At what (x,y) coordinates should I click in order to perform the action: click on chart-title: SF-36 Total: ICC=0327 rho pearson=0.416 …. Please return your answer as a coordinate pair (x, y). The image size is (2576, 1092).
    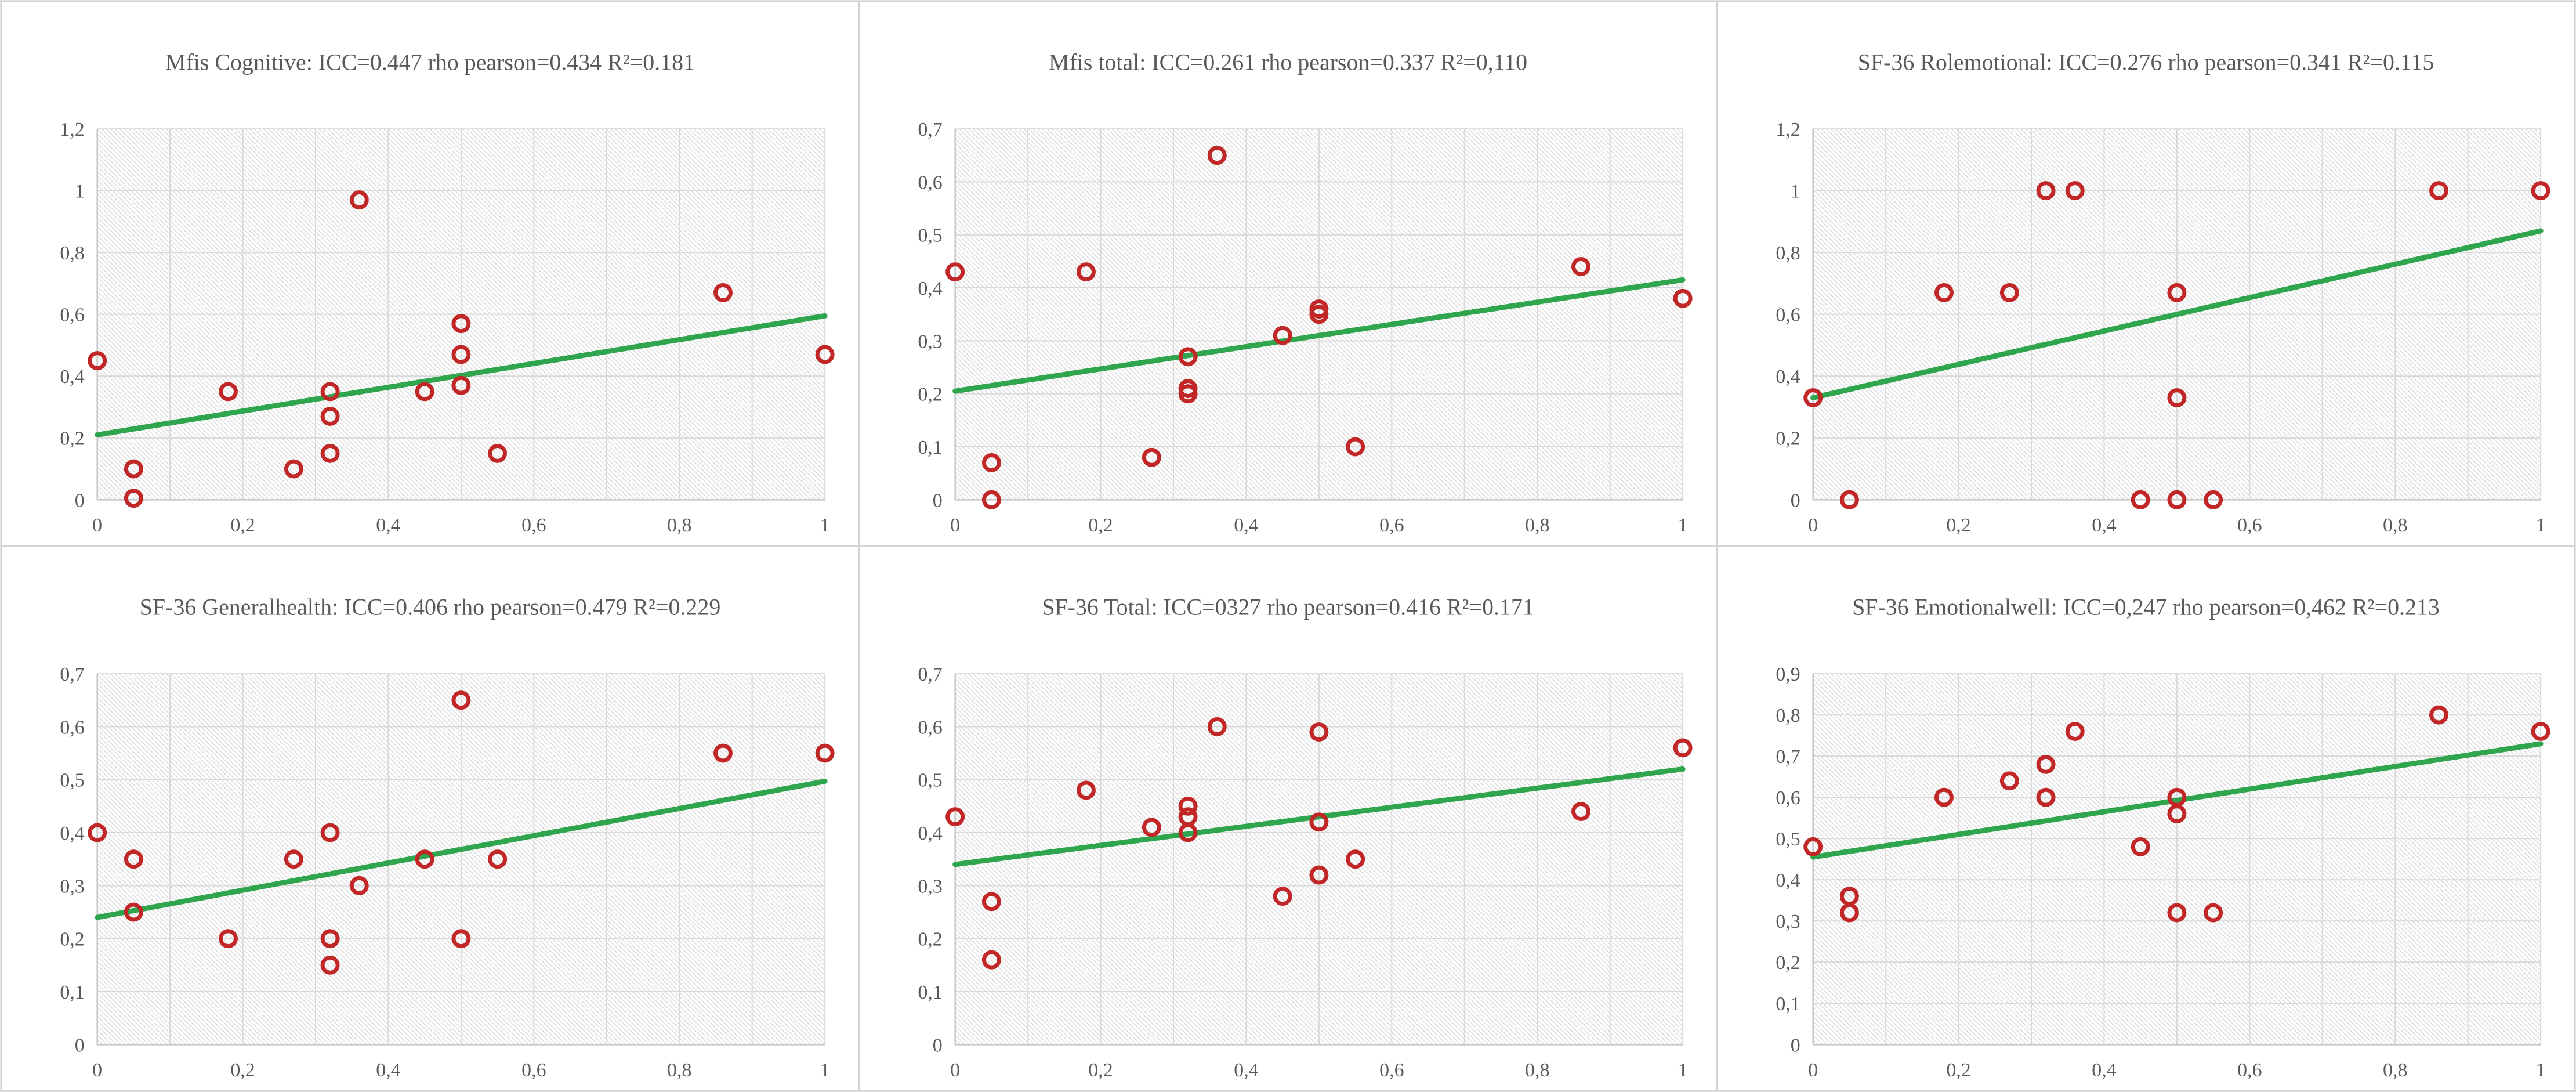
    Looking at the image, I should click on (1288, 607).